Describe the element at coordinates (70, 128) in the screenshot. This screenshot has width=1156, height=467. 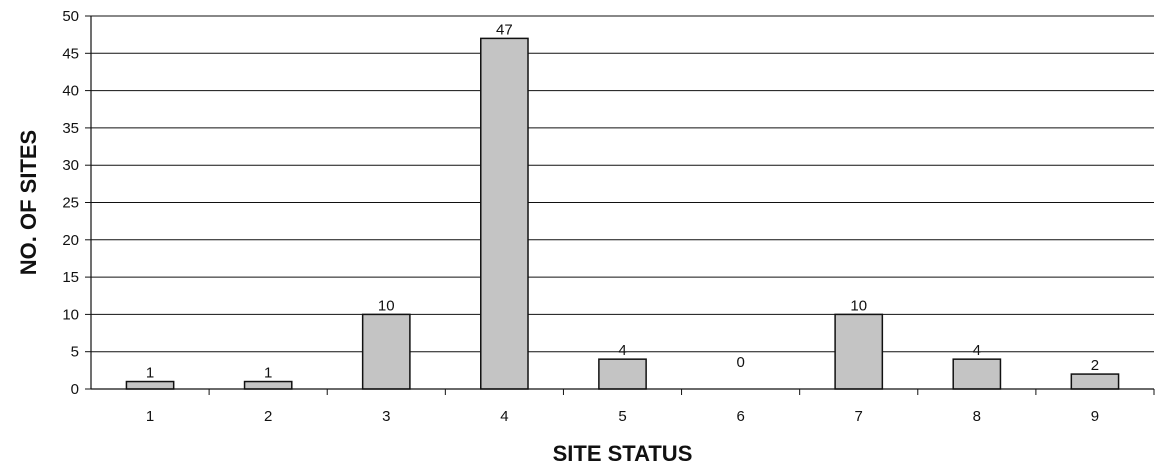
I see `y-tick-label-35: 35` at that location.